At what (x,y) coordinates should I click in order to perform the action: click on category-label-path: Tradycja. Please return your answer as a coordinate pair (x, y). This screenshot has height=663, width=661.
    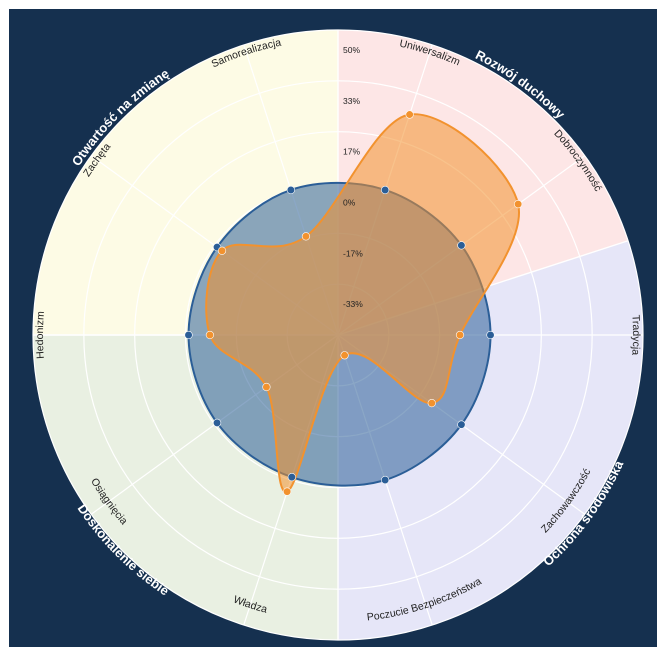
    Looking at the image, I should click on (635, 335).